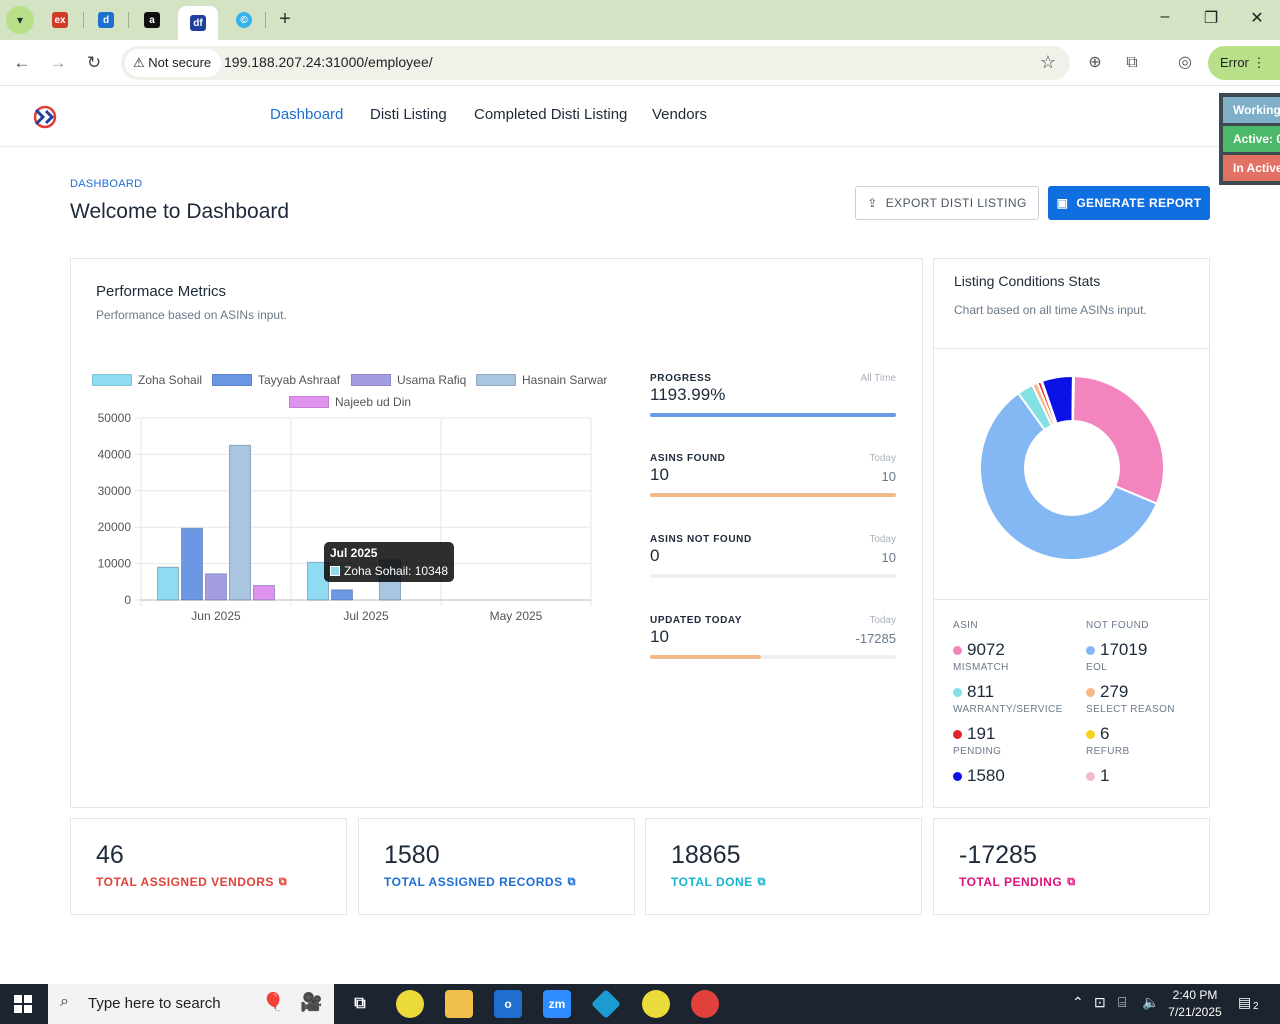 This screenshot has width=1280, height=1024. What do you see at coordinates (1017, 882) in the screenshot?
I see `kpi-link: TOTAL PENDING ⧉` at bounding box center [1017, 882].